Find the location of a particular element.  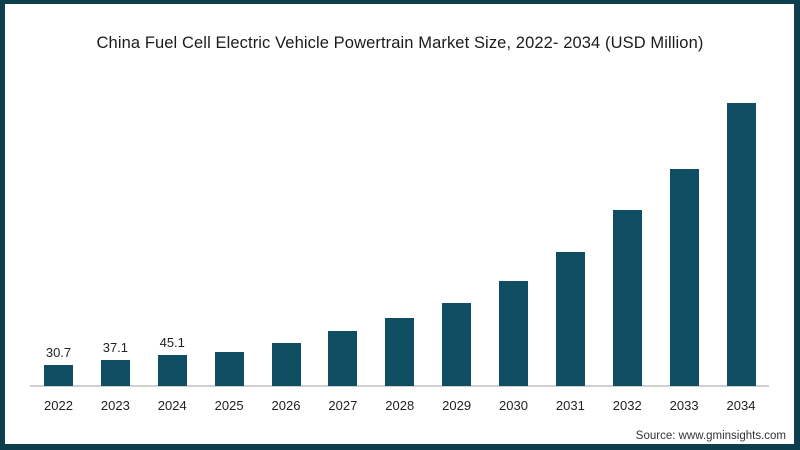

x-tick-label-2034: 2034 is located at coordinates (741, 405).